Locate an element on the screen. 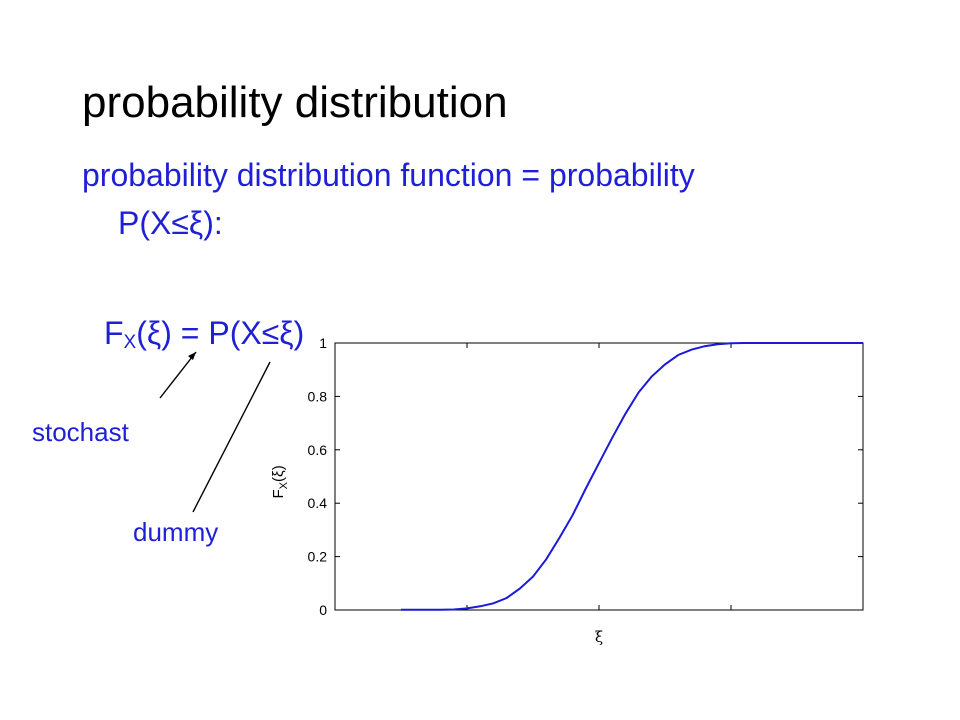 The image size is (960, 720). y-axis-label: FX(ξ) is located at coordinates (280, 481).